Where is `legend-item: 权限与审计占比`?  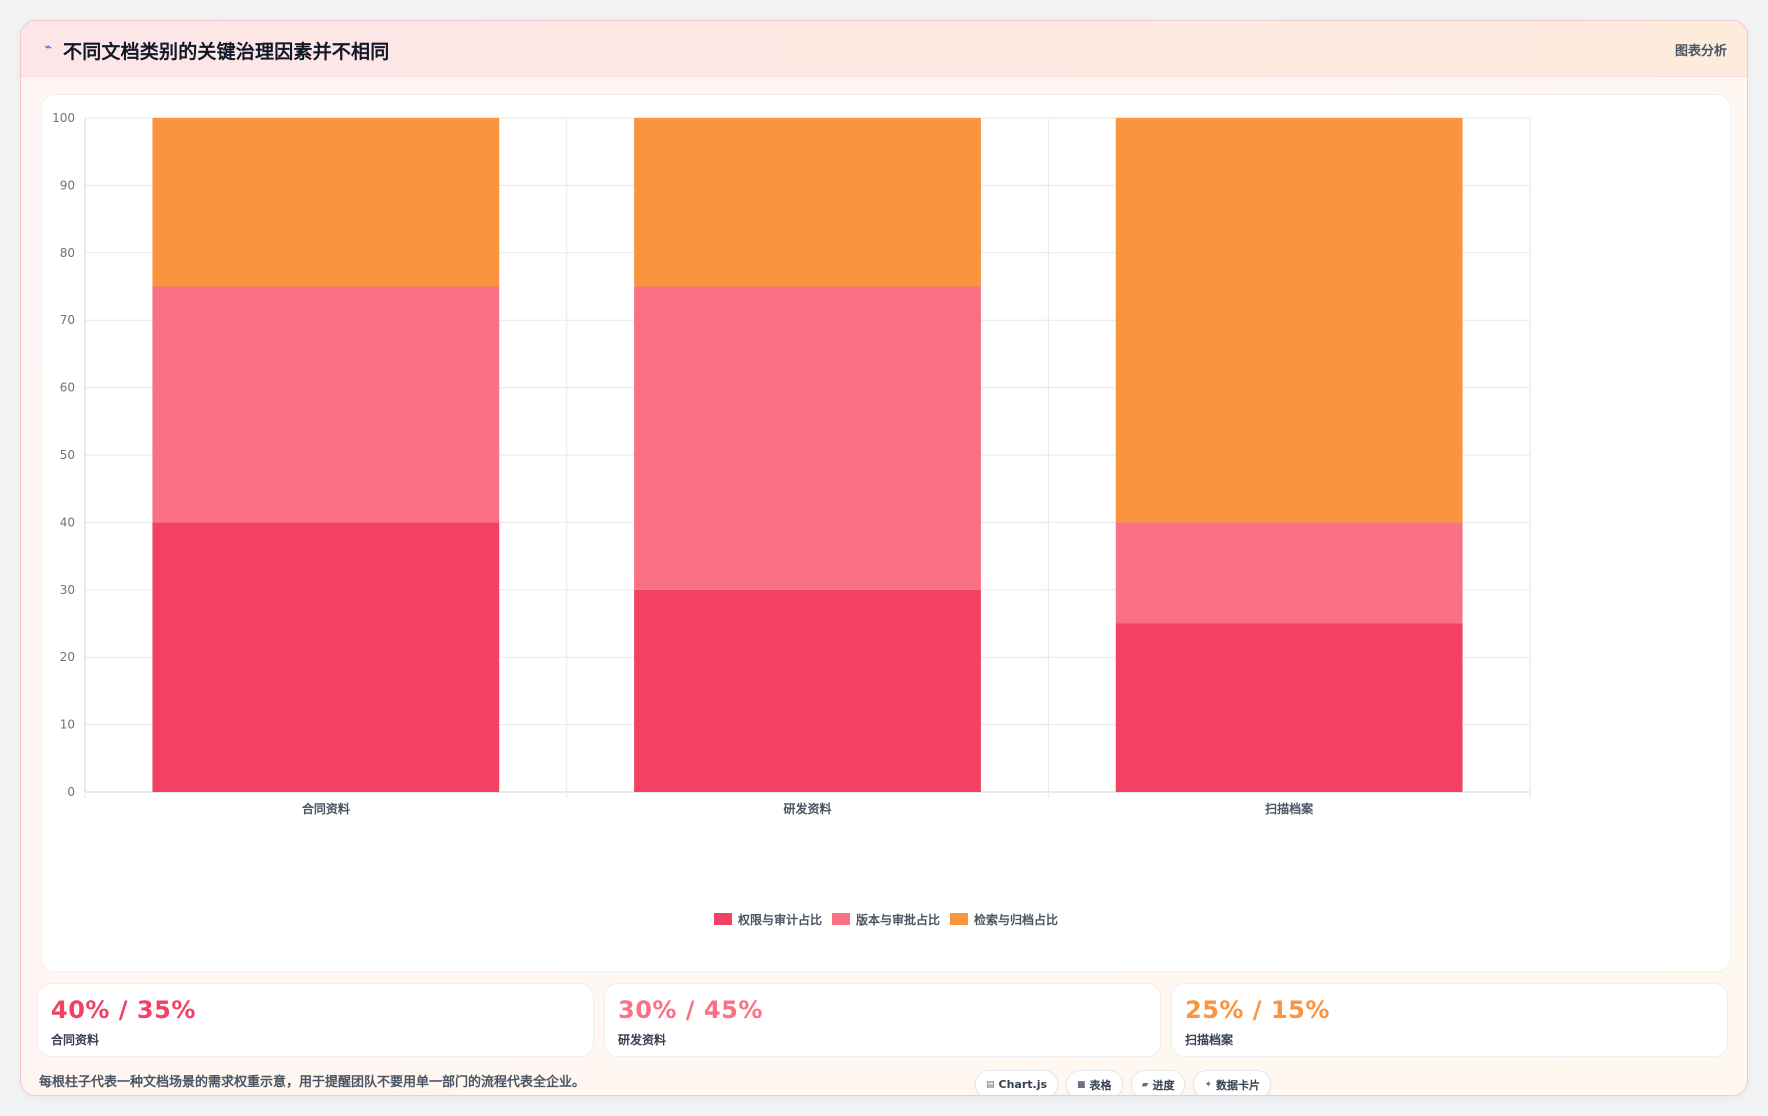
legend-item: 权限与审计占比 is located at coordinates (767, 919).